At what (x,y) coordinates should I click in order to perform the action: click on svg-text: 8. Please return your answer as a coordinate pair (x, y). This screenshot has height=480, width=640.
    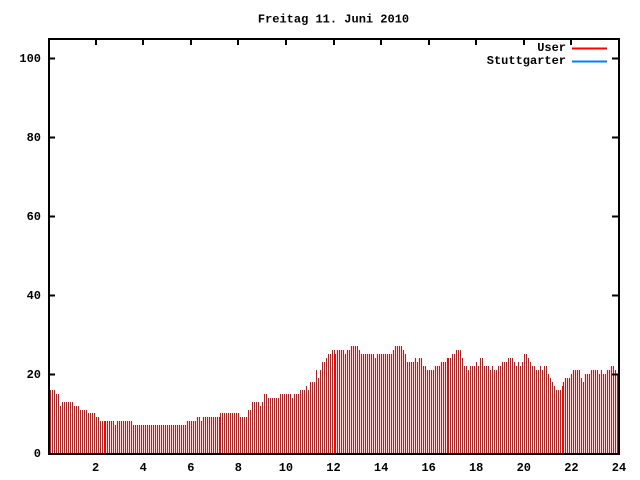
    Looking at the image, I should click on (238, 468).